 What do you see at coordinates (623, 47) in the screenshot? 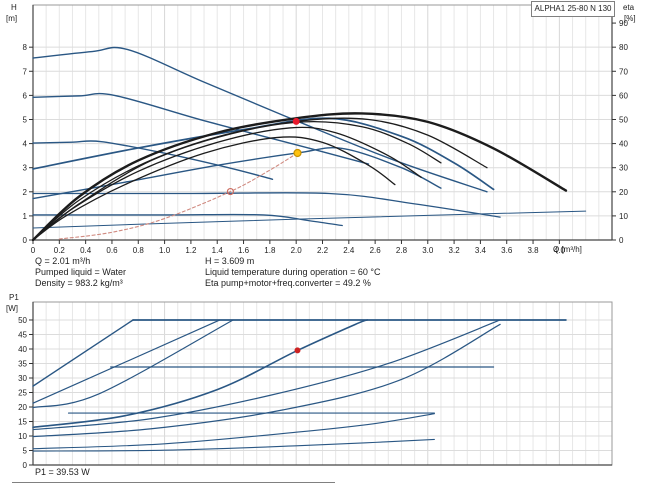
I see `tick-label: 80` at bounding box center [623, 47].